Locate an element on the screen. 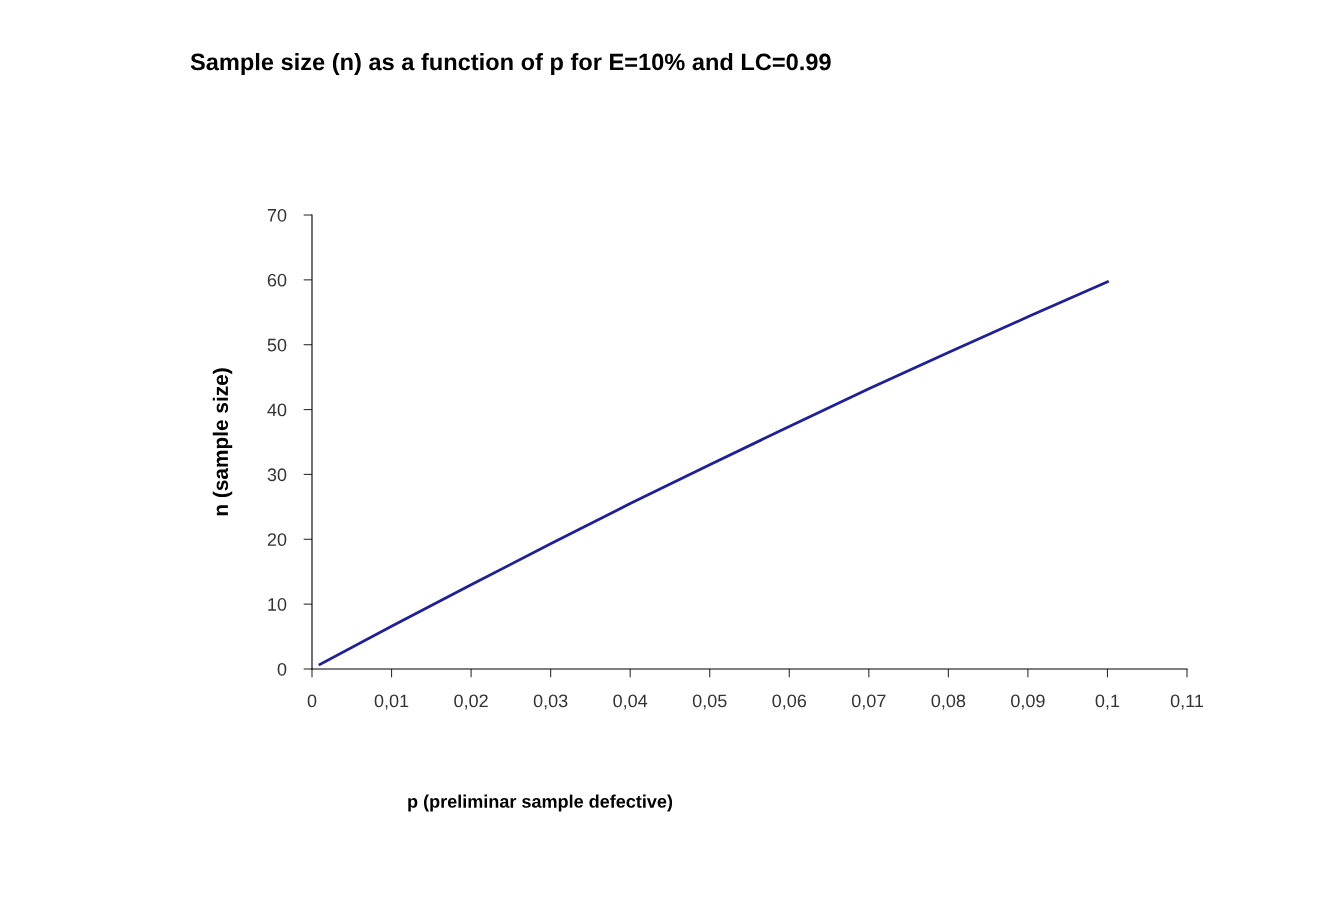 The image size is (1339, 909). x-tick-label: 0,06 is located at coordinates (789, 702).